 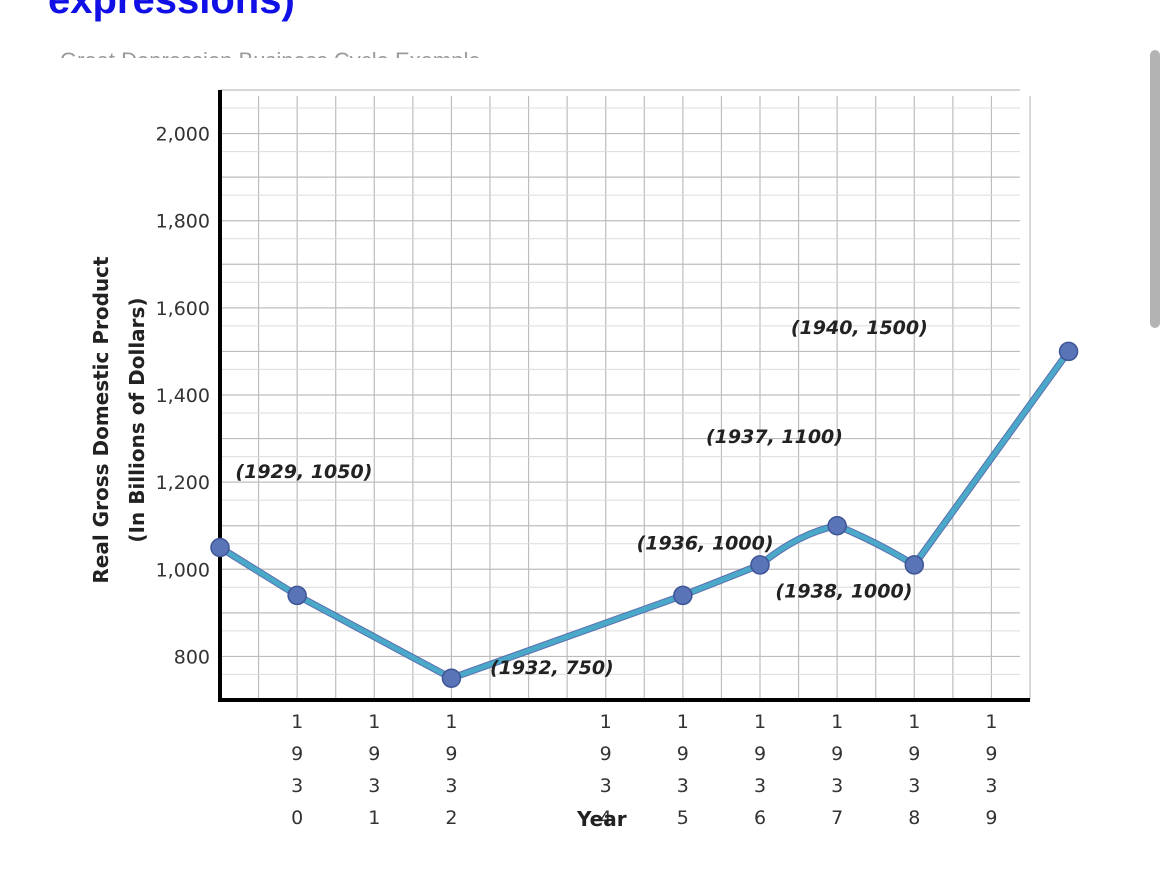 I want to click on y-tick-label: 1,600, so click(x=183, y=309).